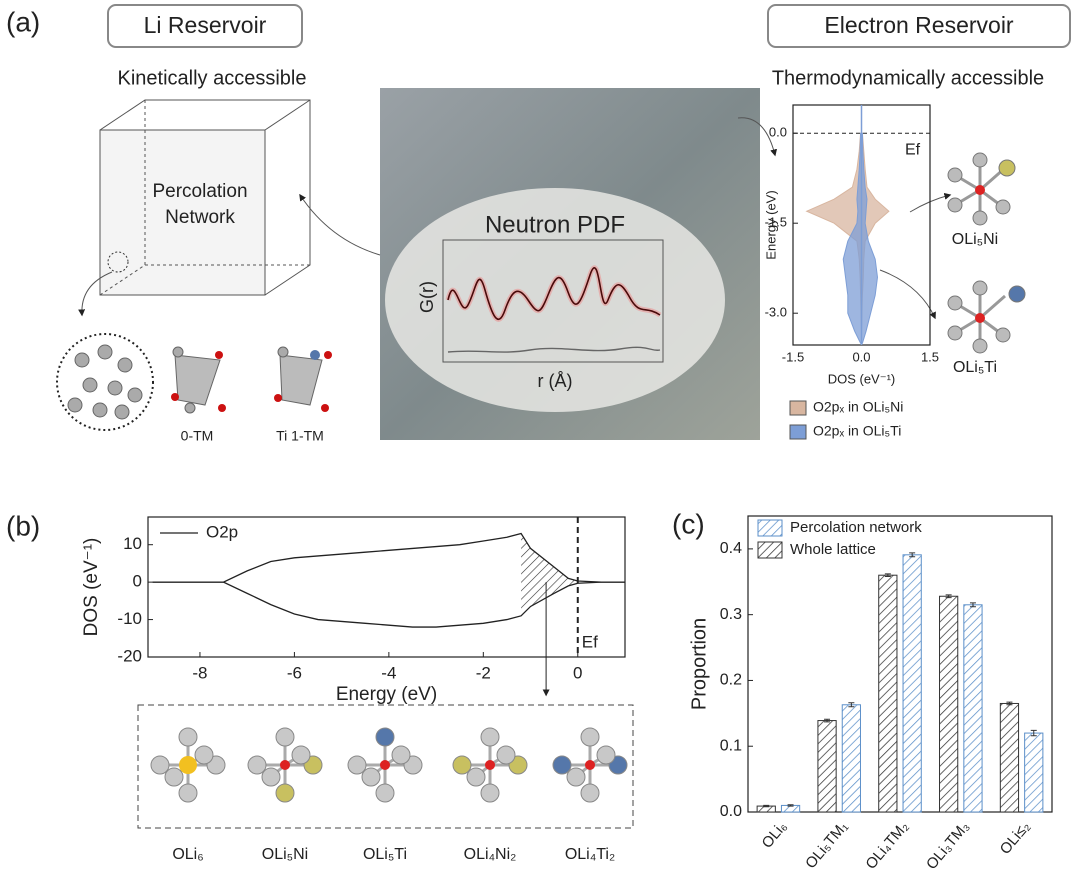 Image resolution: width=1080 pixels, height=887 pixels. What do you see at coordinates (132, 543) in the screenshot?
I see `y-tick-label: 10` at bounding box center [132, 543].